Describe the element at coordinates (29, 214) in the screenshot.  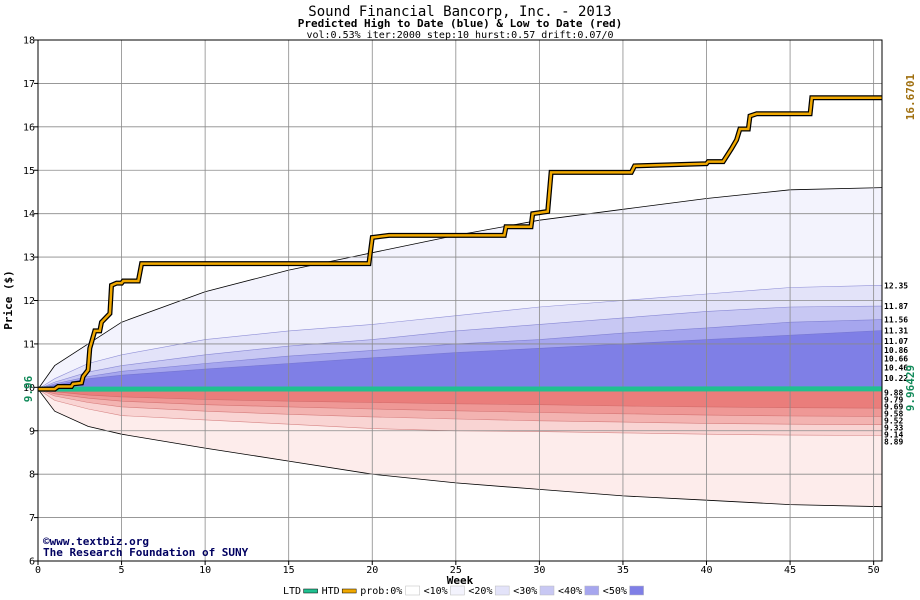
I see `y-tick-label: 14` at that location.